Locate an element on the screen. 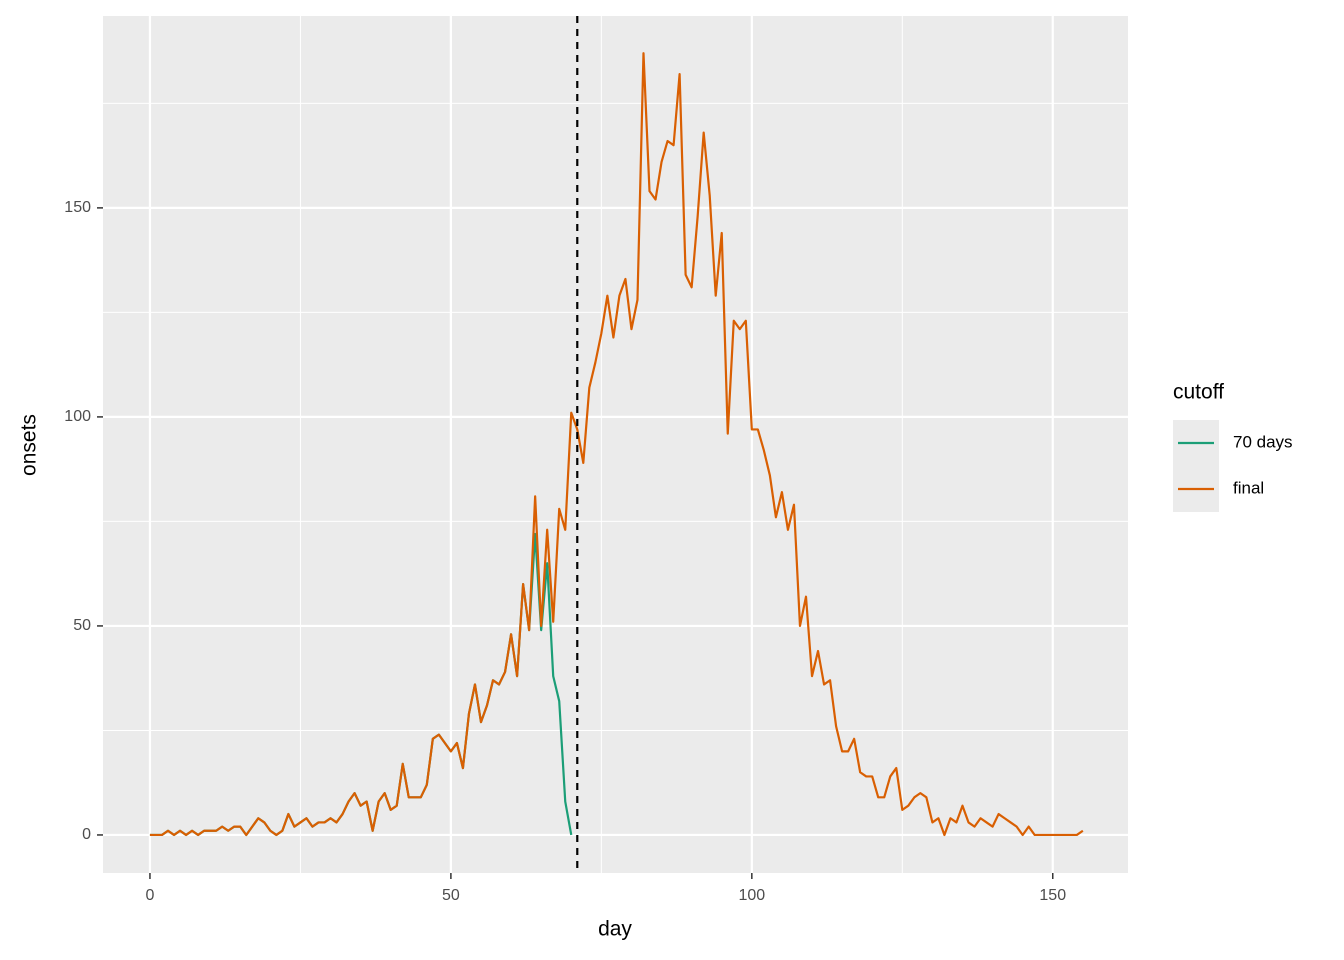 This screenshot has width=1344, height=960. y-axis-title: onsets is located at coordinates (29, 445).